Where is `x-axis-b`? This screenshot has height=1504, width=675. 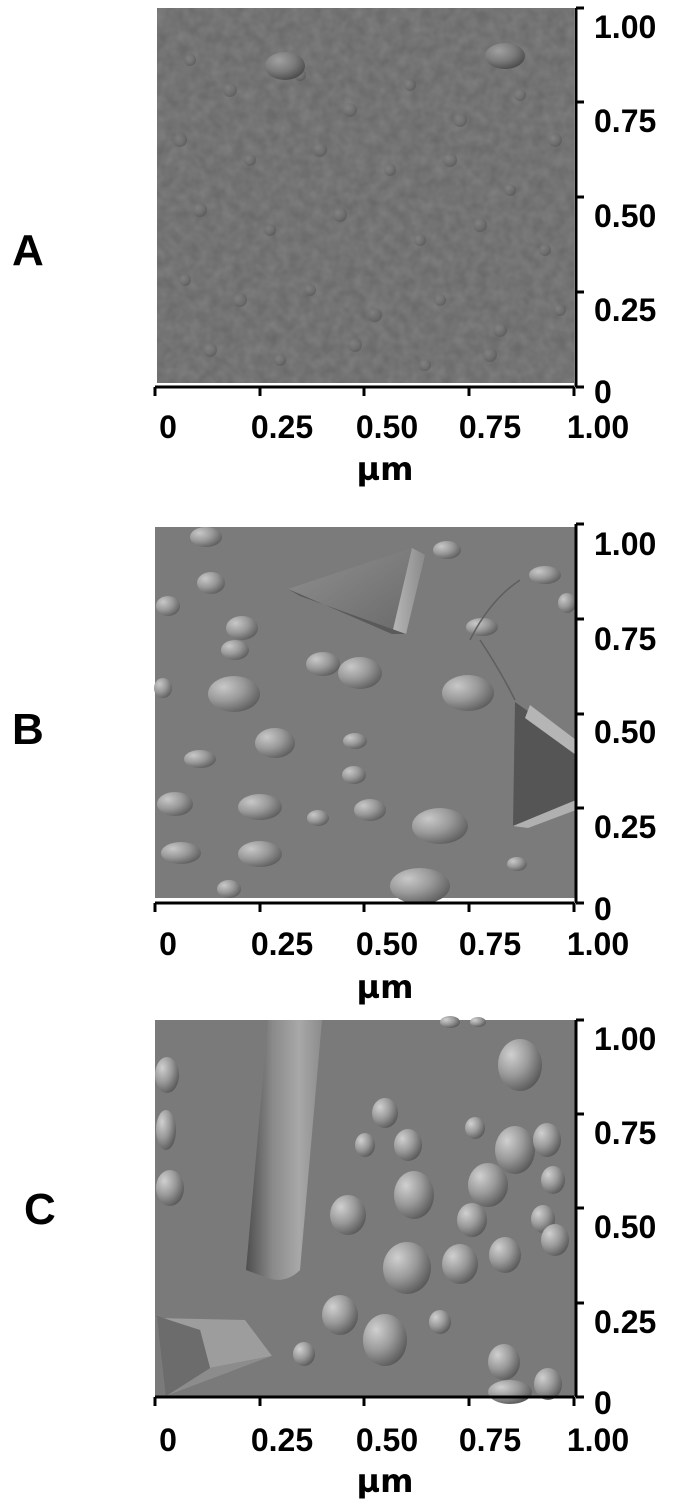
x-axis-b is located at coordinates (364, 906).